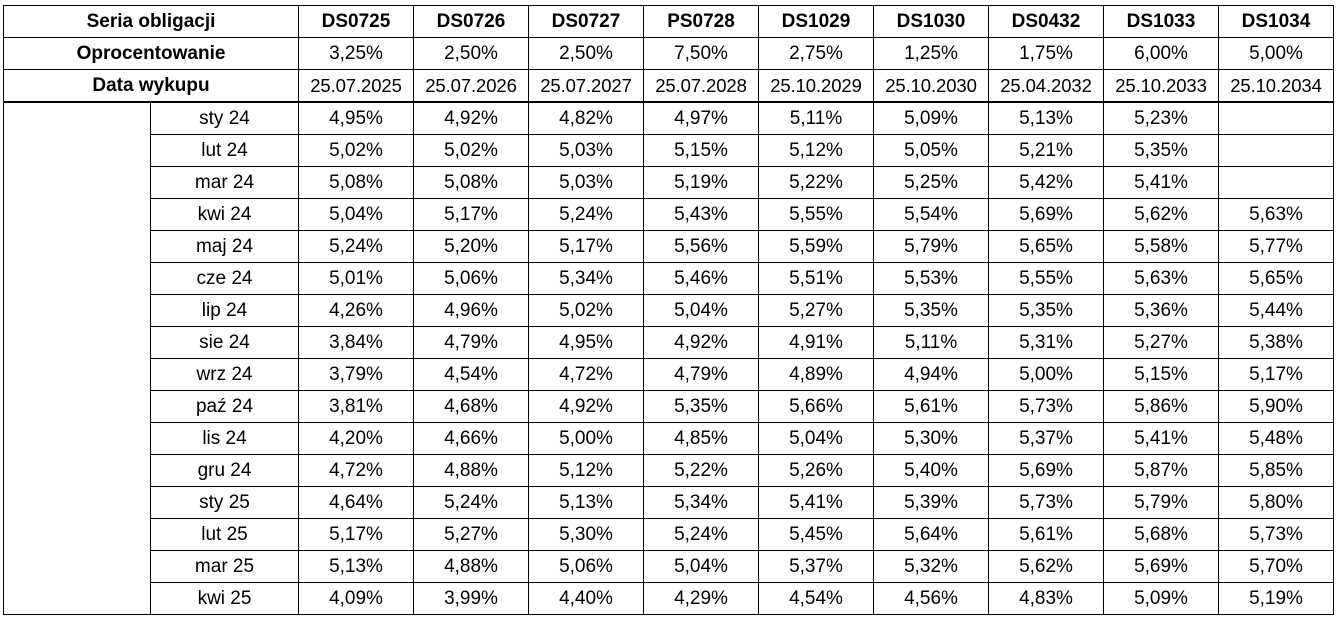  I want to click on maturity-cell: 25.10.2030, so click(931, 86).